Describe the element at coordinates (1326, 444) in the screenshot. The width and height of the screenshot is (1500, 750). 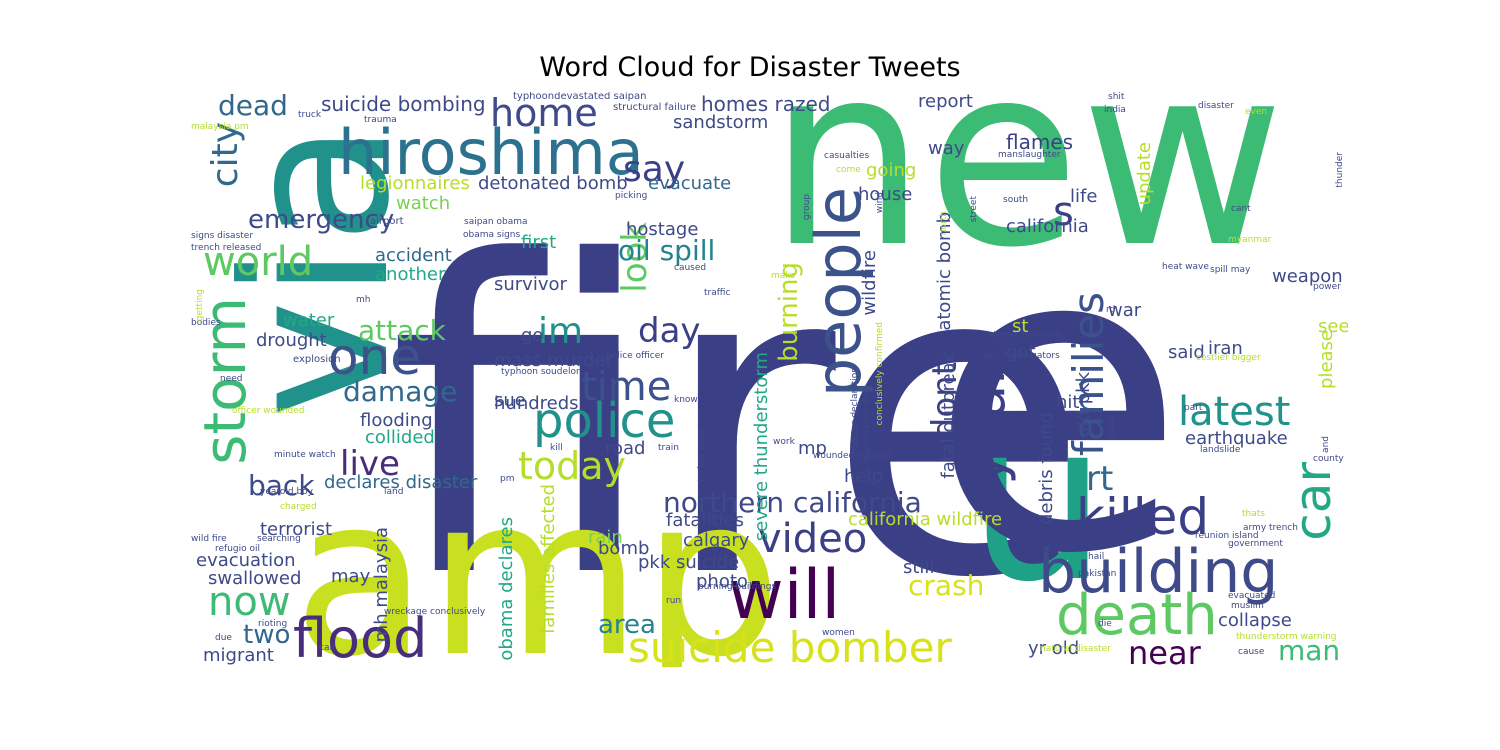
I see `word: and` at that location.